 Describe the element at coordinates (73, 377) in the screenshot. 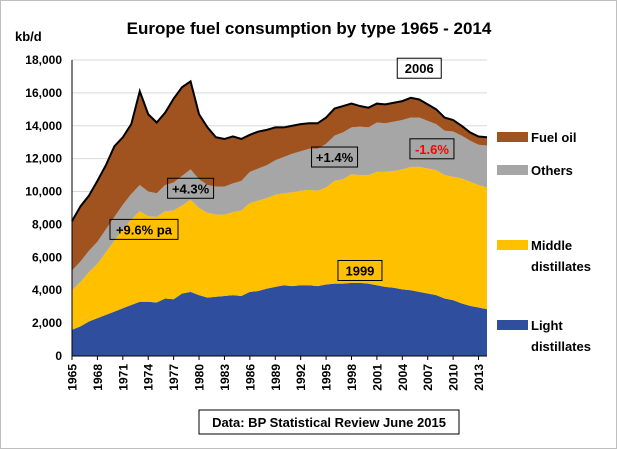

I see `x-tick-label: 1965` at that location.